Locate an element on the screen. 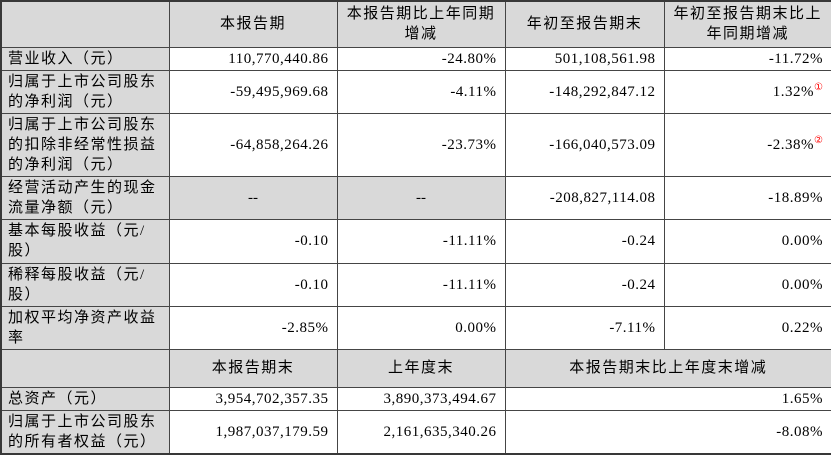 This screenshot has height=455, width=831. table-row-weighted-avg-roe: 加权平均净资产收益率 -2.85% 0.00% -7.11% 0.22% is located at coordinates (415, 327).